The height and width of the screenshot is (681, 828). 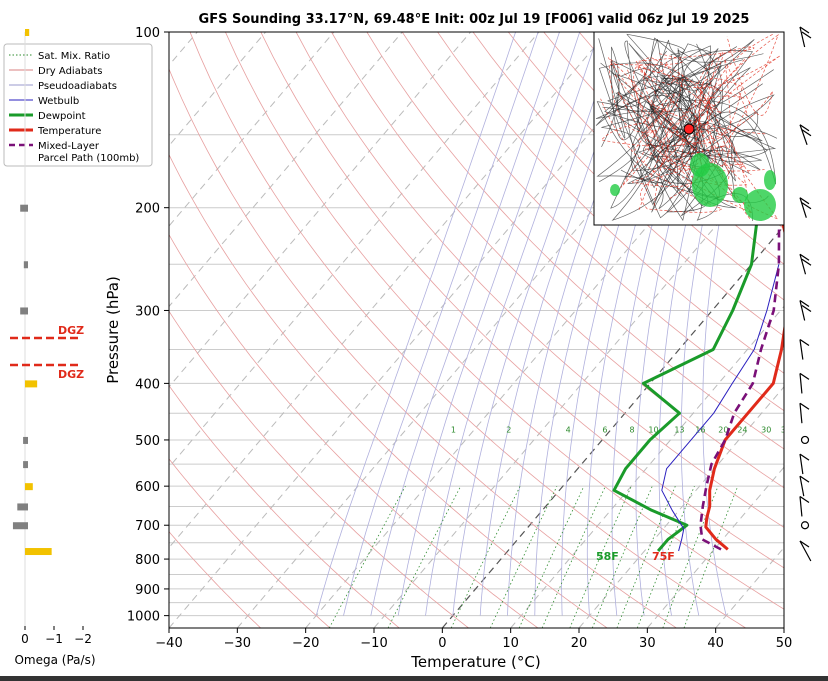 What do you see at coordinates (647, 643) in the screenshot?
I see `x-tick-label: 30` at bounding box center [647, 643].